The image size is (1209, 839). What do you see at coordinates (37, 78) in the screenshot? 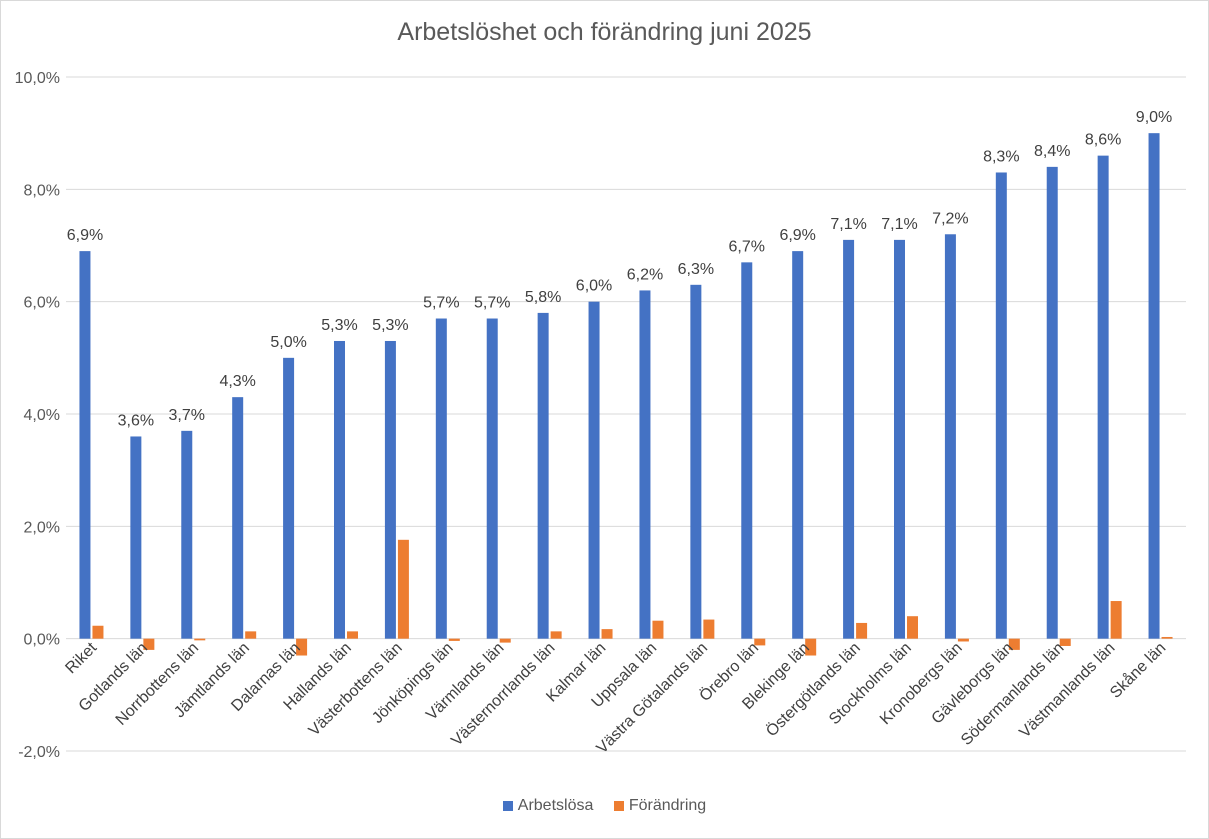
I see `y-tick-label: 10,0%` at bounding box center [37, 78].